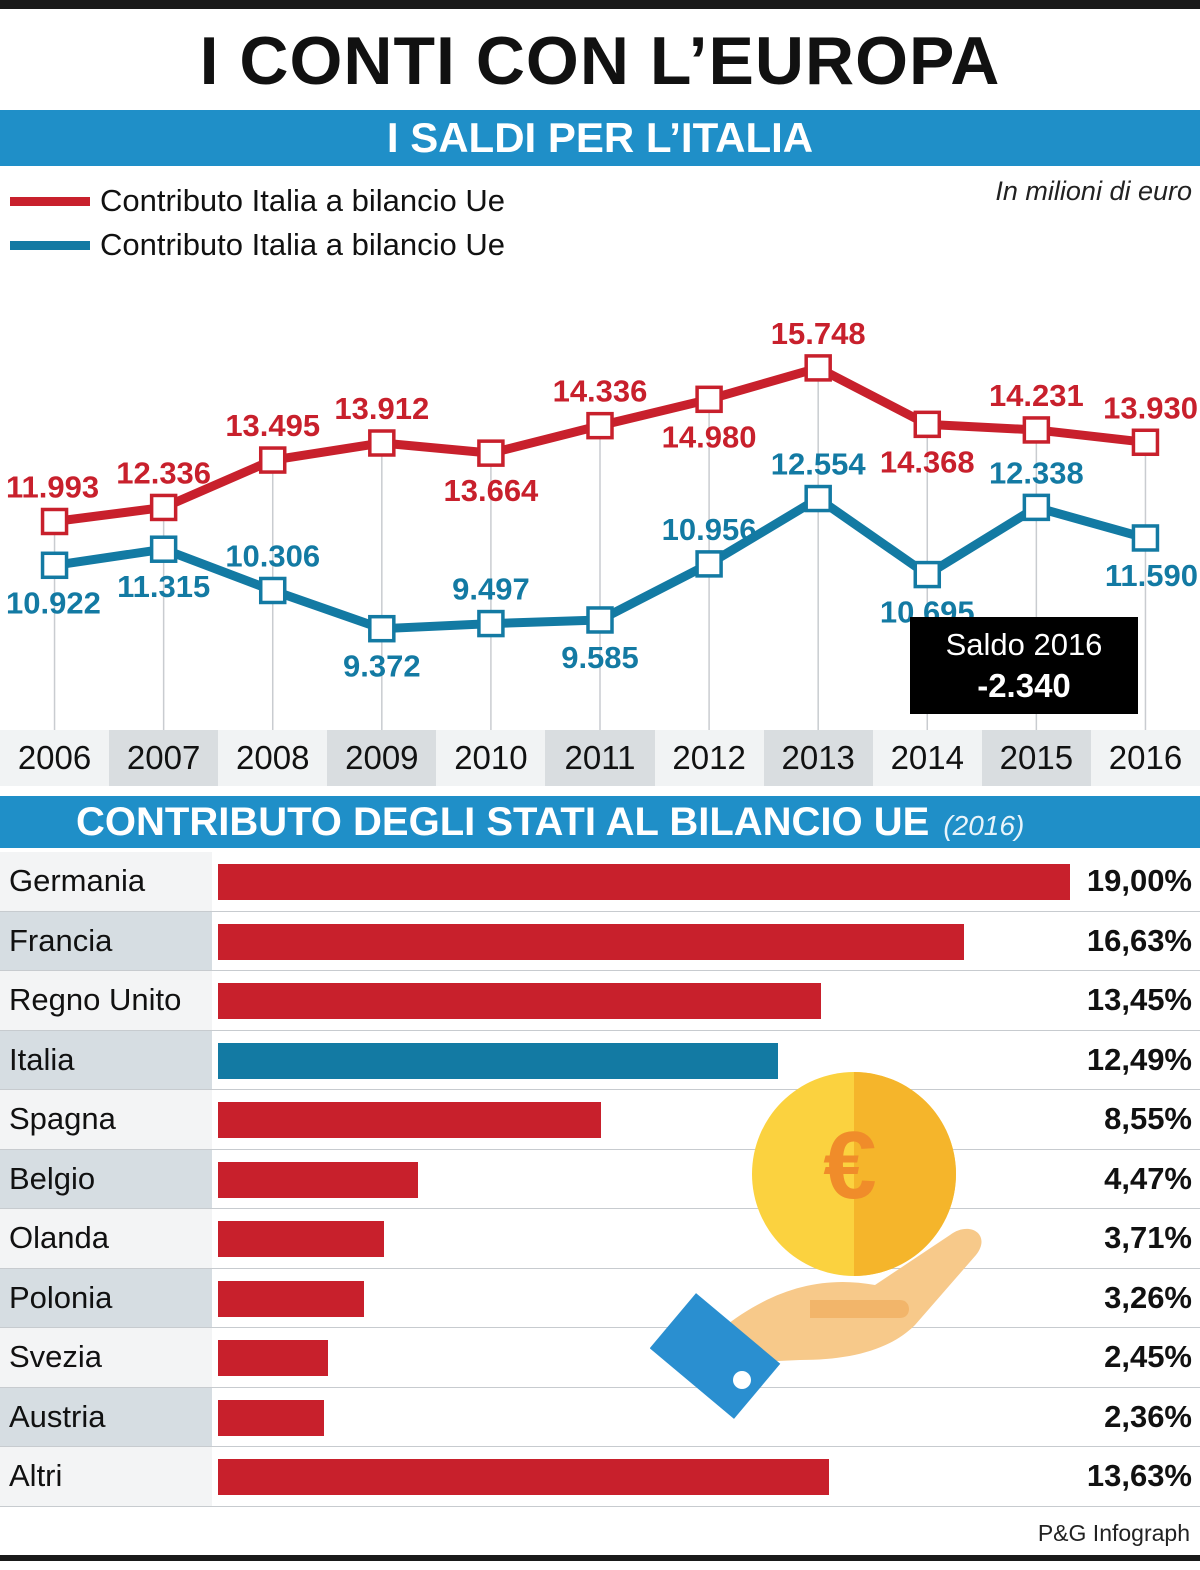  Describe the element at coordinates (302, 244) in the screenshot. I see `legend-label-blue: Contributo Italia a bilancio Ue` at that location.